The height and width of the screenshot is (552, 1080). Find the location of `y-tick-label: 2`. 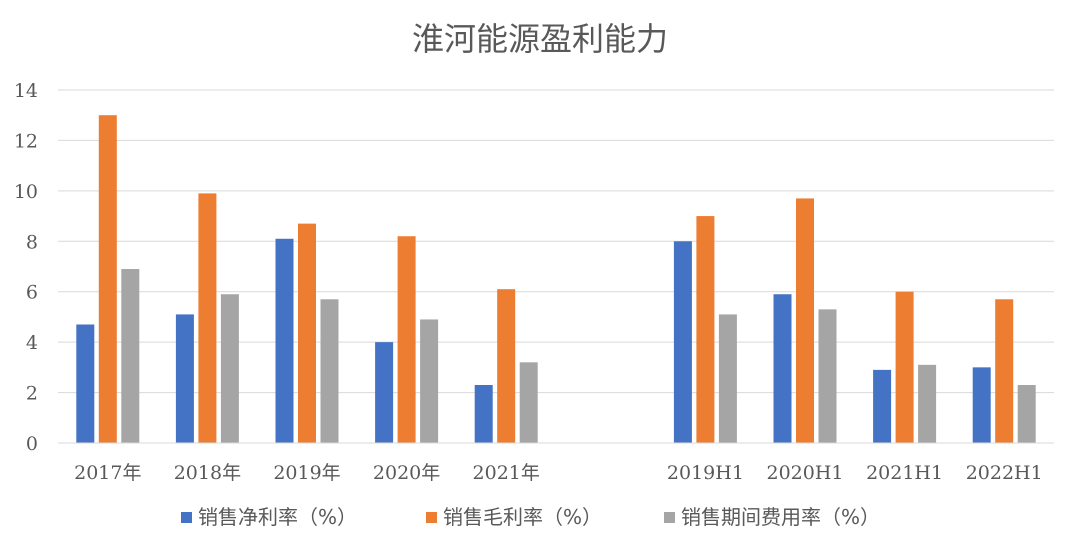

y-tick-label: 2 is located at coordinates (32, 394).